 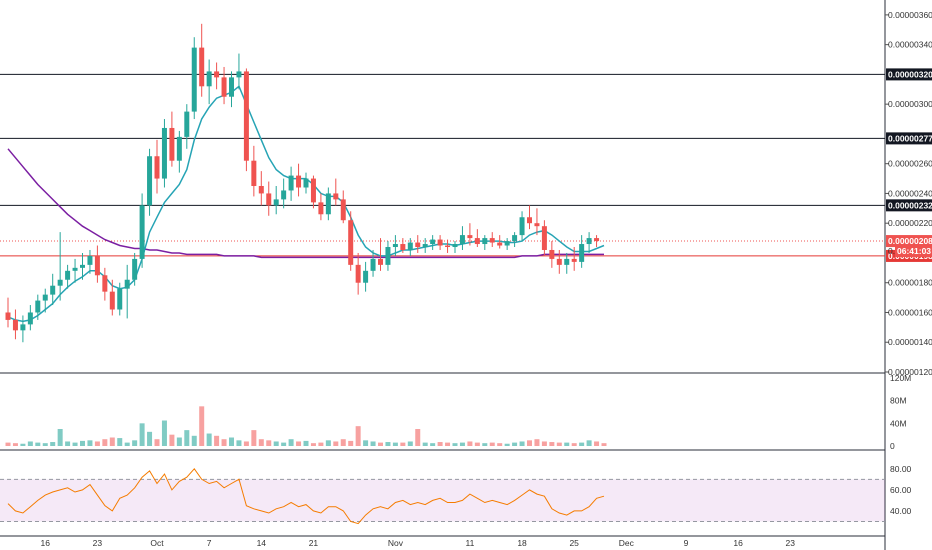 I want to click on date-label: Nov, so click(x=396, y=543).